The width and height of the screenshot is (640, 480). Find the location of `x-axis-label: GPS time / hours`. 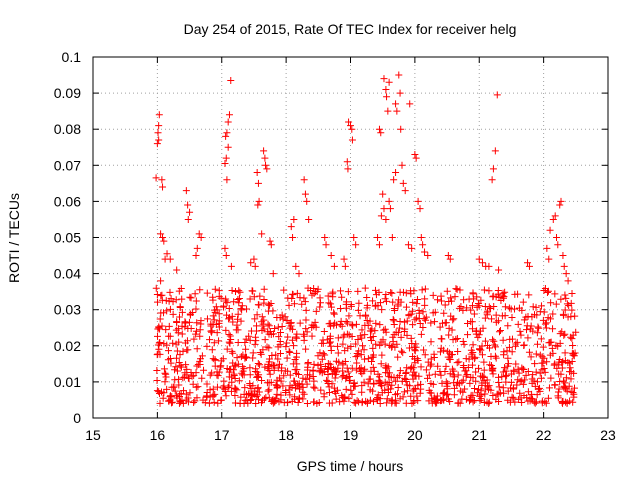

x-axis-label: GPS time / hours is located at coordinates (350, 466).